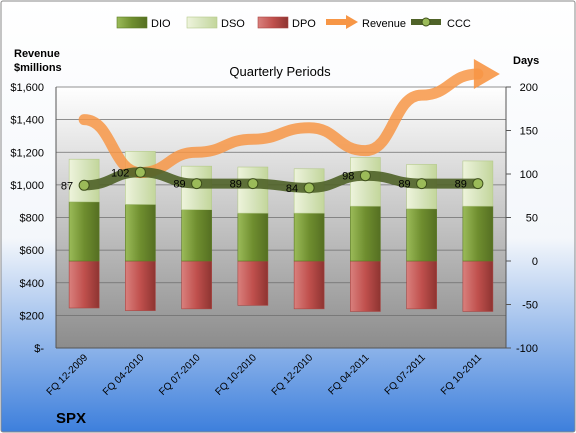 This screenshot has width=576, height=433. Describe the element at coordinates (161, 24) in the screenshot. I see `legend-label-dio: DIO` at that location.